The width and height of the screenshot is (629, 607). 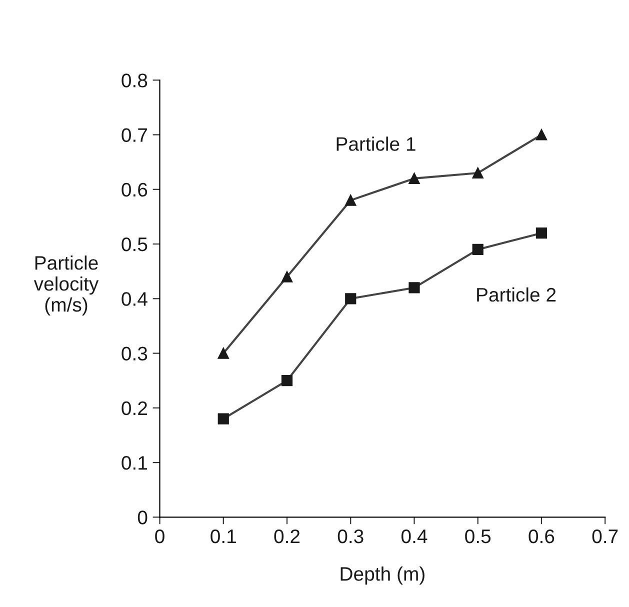 What do you see at coordinates (135, 299) in the screenshot?
I see `y-tick-label: 0.4` at bounding box center [135, 299].